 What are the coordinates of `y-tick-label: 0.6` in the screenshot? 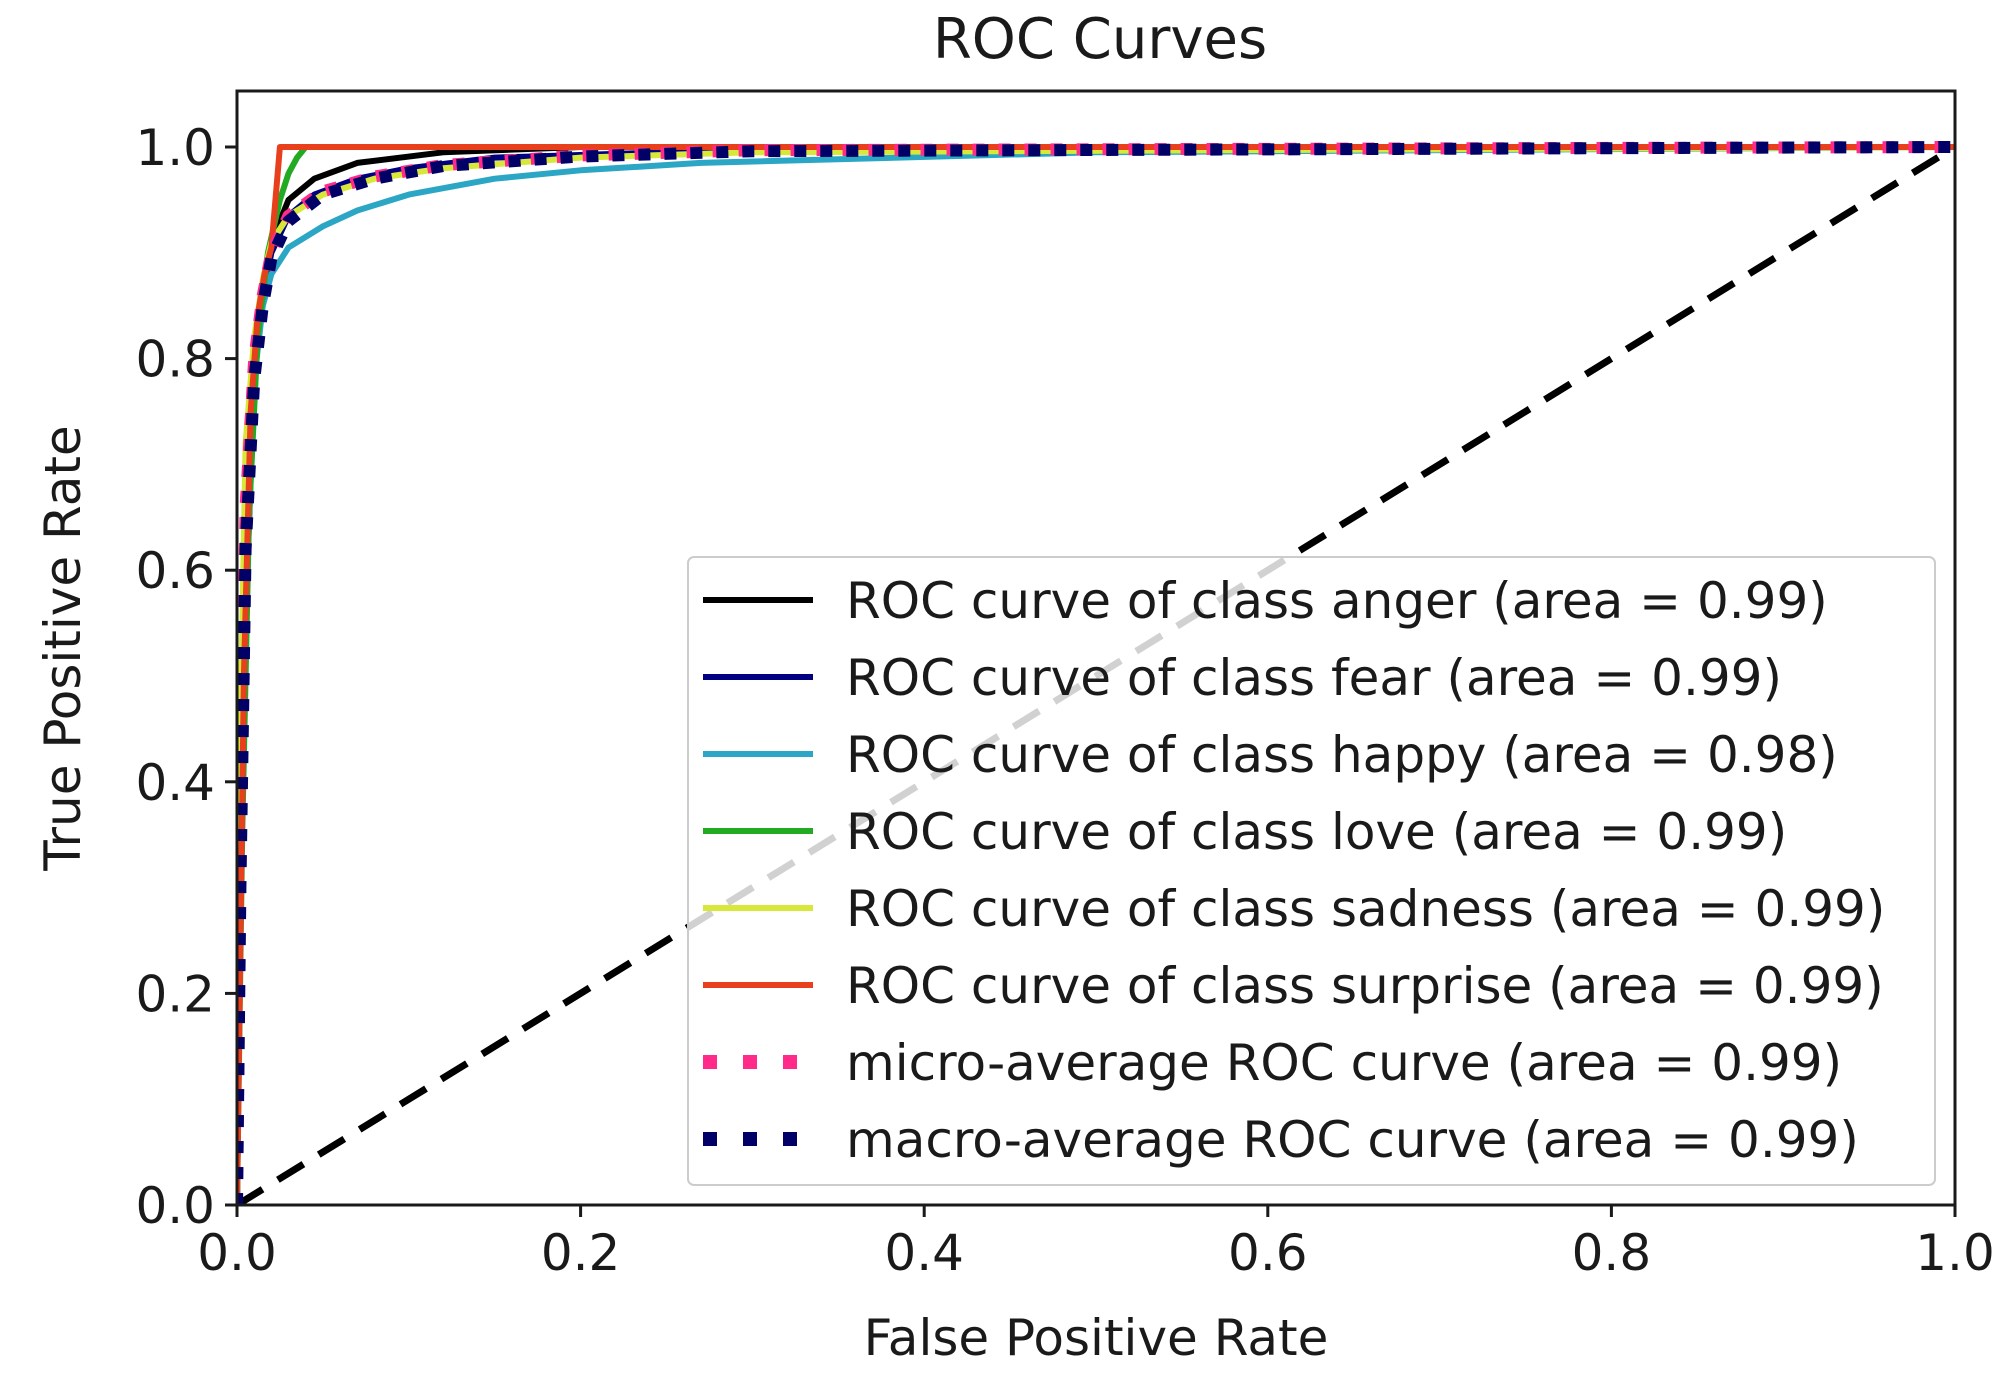 It's located at (175, 571).